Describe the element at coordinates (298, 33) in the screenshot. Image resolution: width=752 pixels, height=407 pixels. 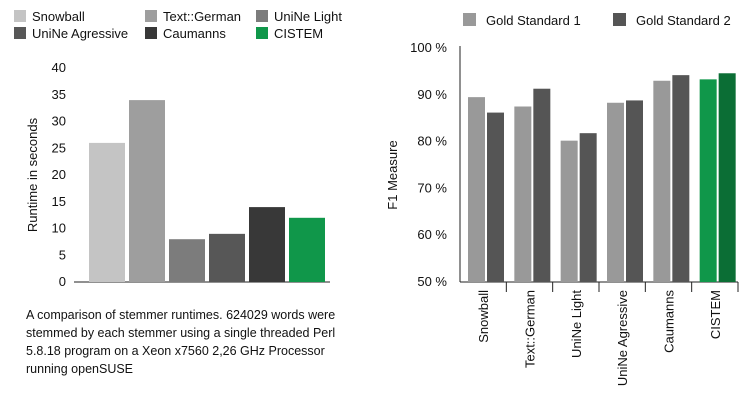
I see `legend-label: CISTEM` at that location.